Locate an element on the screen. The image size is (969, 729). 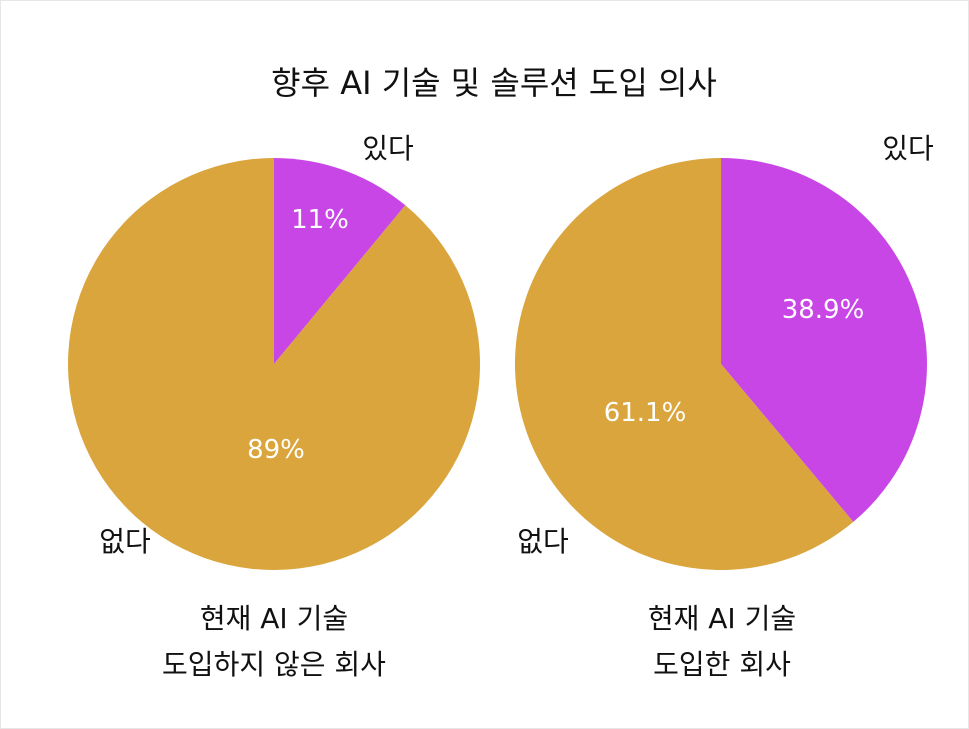
slice-value-label: 38.9% is located at coordinates (823, 310).